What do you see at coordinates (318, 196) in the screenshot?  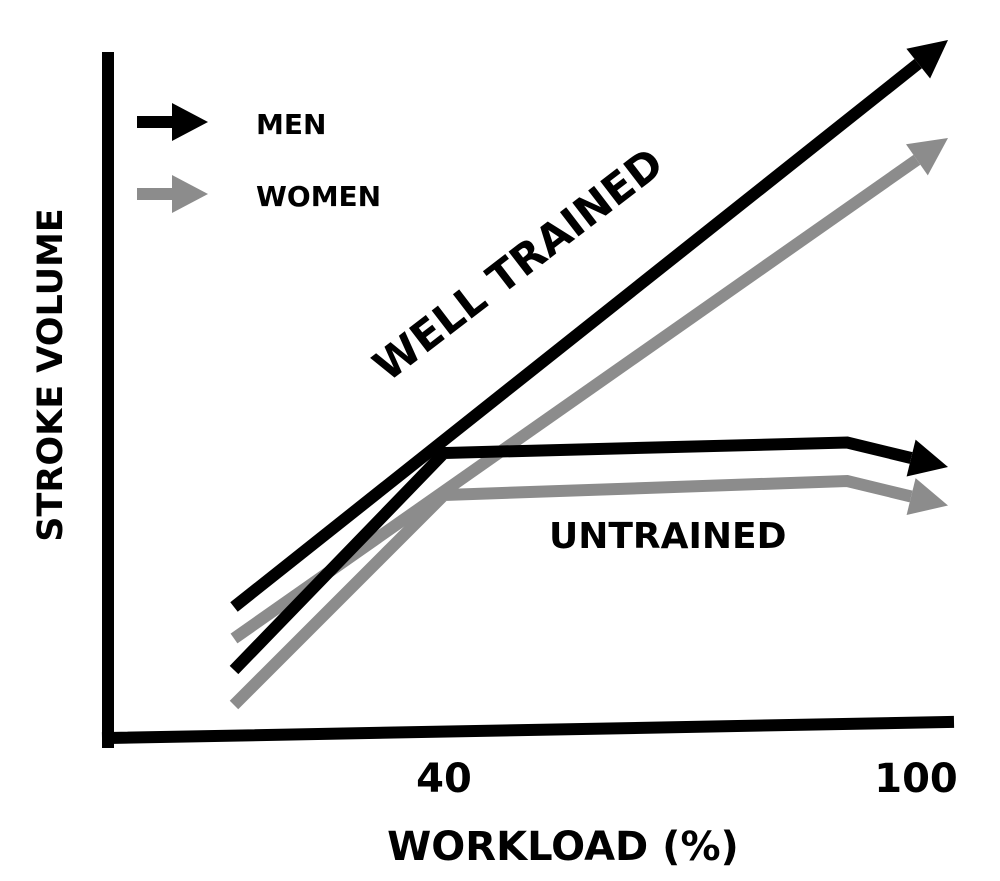 I see `legend-label-women: WOMEN` at bounding box center [318, 196].